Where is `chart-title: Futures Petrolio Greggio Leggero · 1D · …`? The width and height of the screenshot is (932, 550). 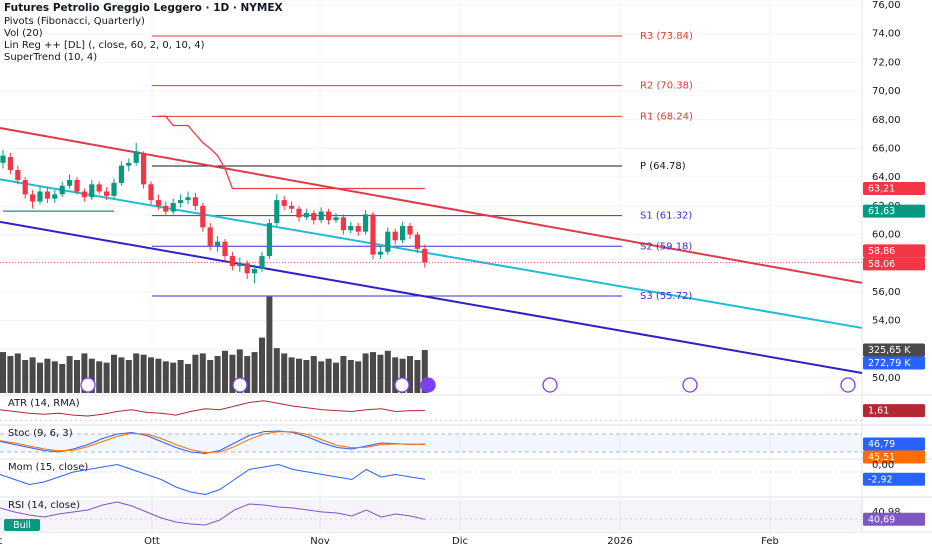
chart-title: Futures Petrolio Greggio Leggero · 1D · … is located at coordinates (143, 8).